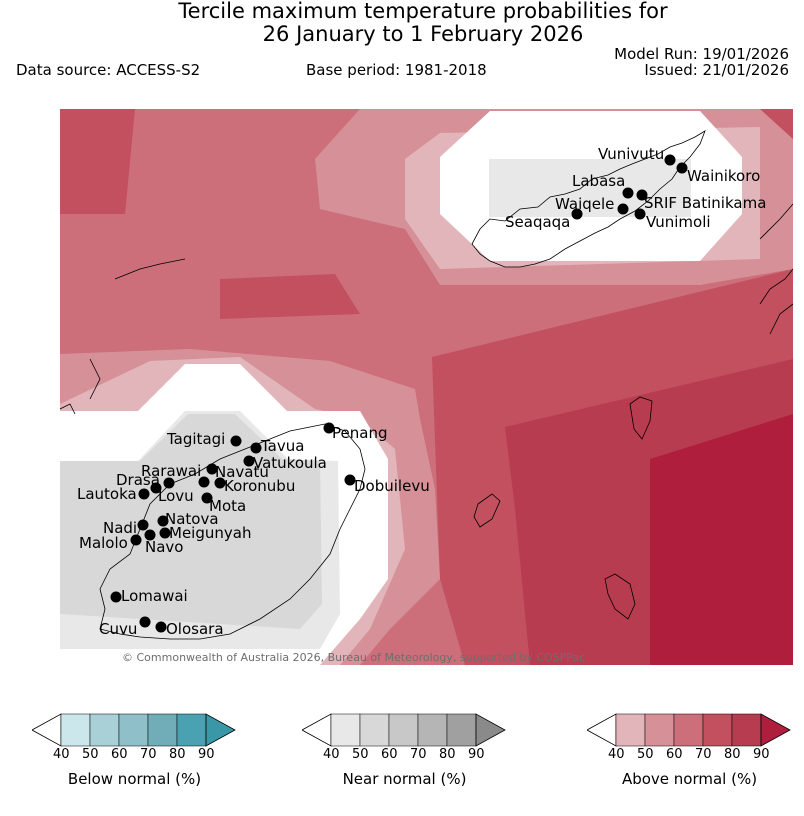  Describe the element at coordinates (423, 34) in the screenshot. I see `title-line-2: 26 January to 1 February 2026` at that location.